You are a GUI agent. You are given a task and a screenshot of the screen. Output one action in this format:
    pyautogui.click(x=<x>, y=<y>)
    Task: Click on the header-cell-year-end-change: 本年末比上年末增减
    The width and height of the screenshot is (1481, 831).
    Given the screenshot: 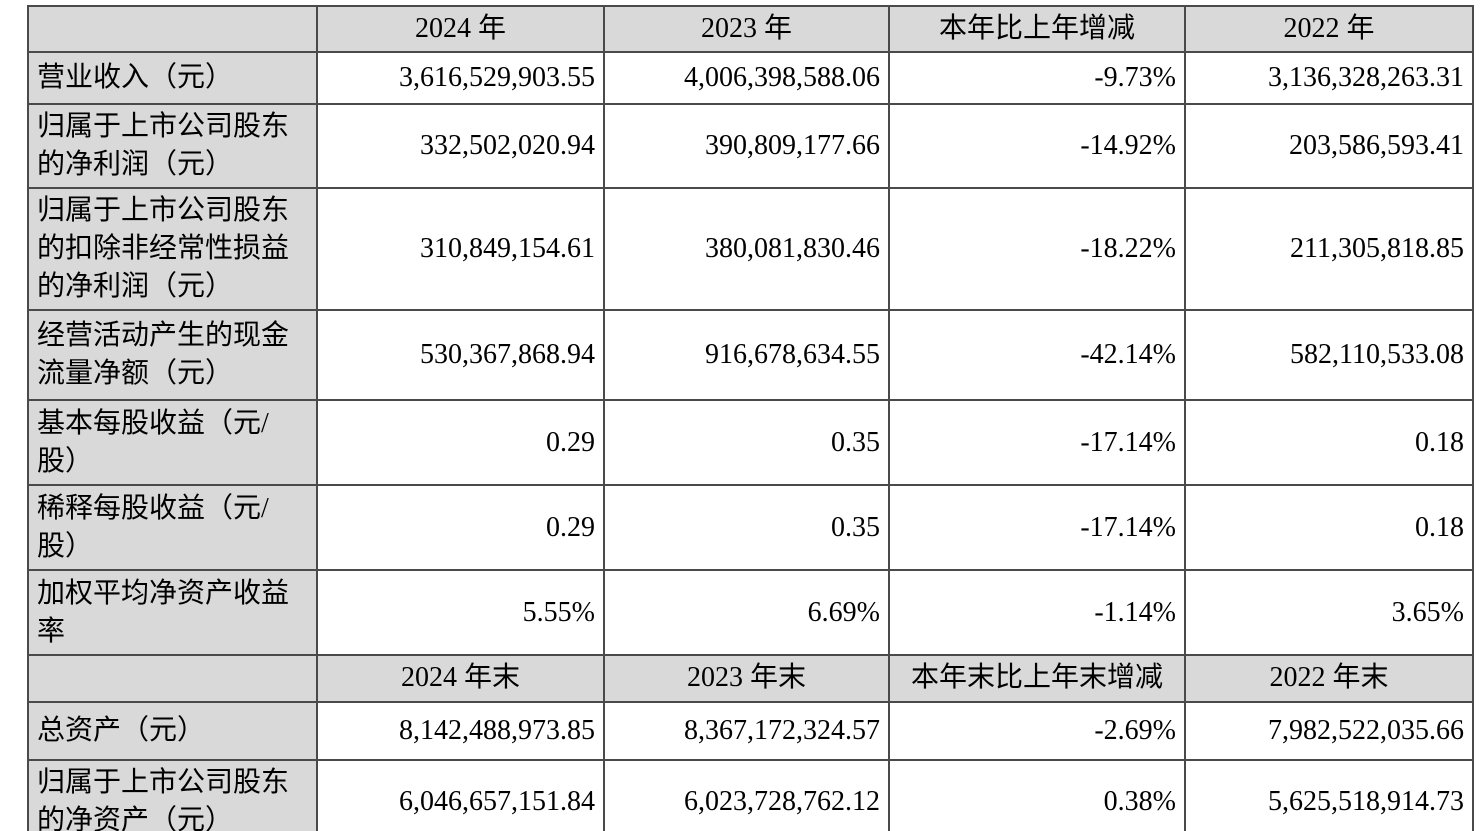 What is the action you would take?
    pyautogui.click(x=1037, y=678)
    